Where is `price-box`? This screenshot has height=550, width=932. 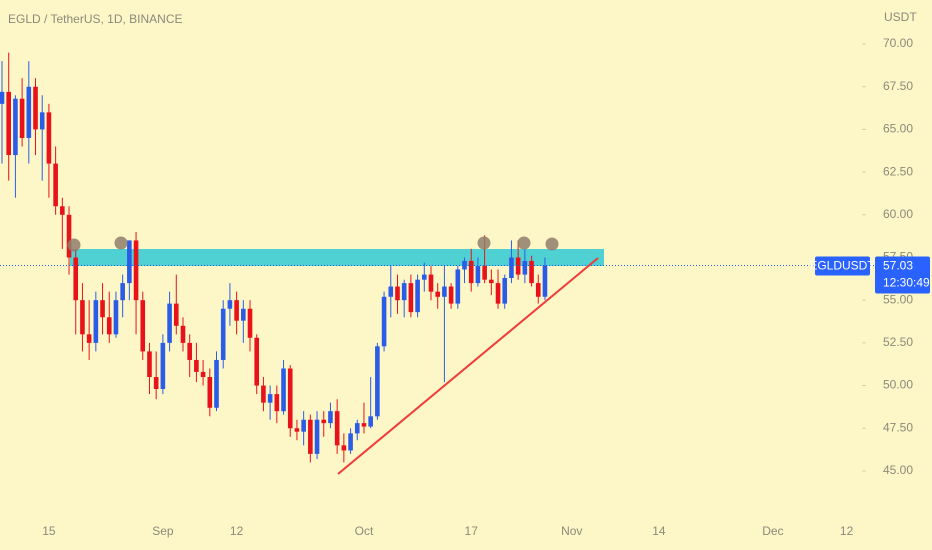
price-box is located at coordinates (902, 275).